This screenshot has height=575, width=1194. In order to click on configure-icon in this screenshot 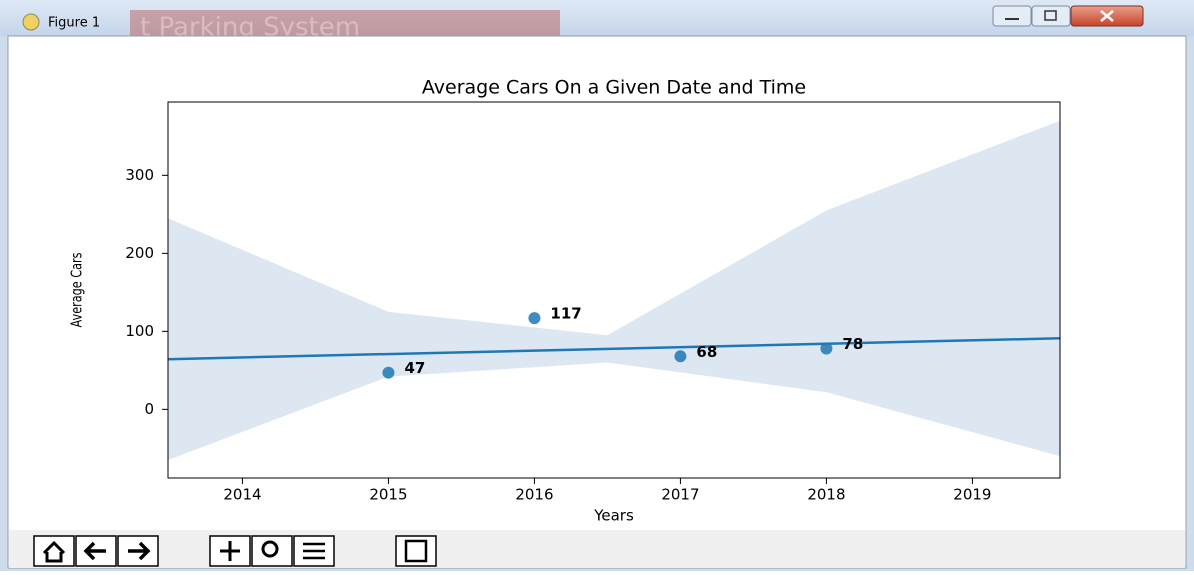, I will do `click(314, 551)`.